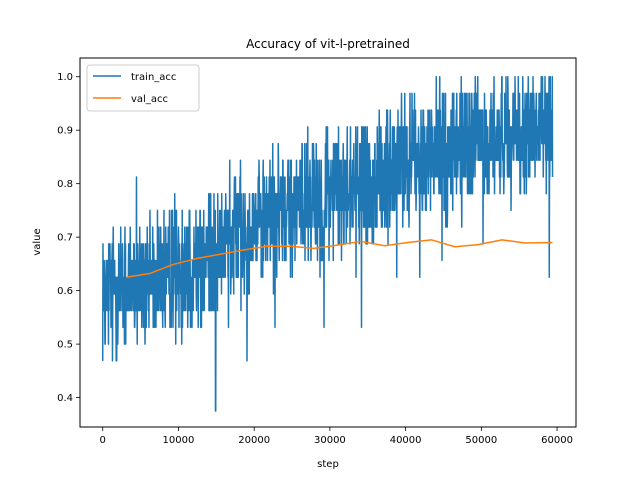 This screenshot has width=640, height=480. What do you see at coordinates (328, 44) in the screenshot?
I see `chart-title: Accuracy of vit-l-pretrained` at bounding box center [328, 44].